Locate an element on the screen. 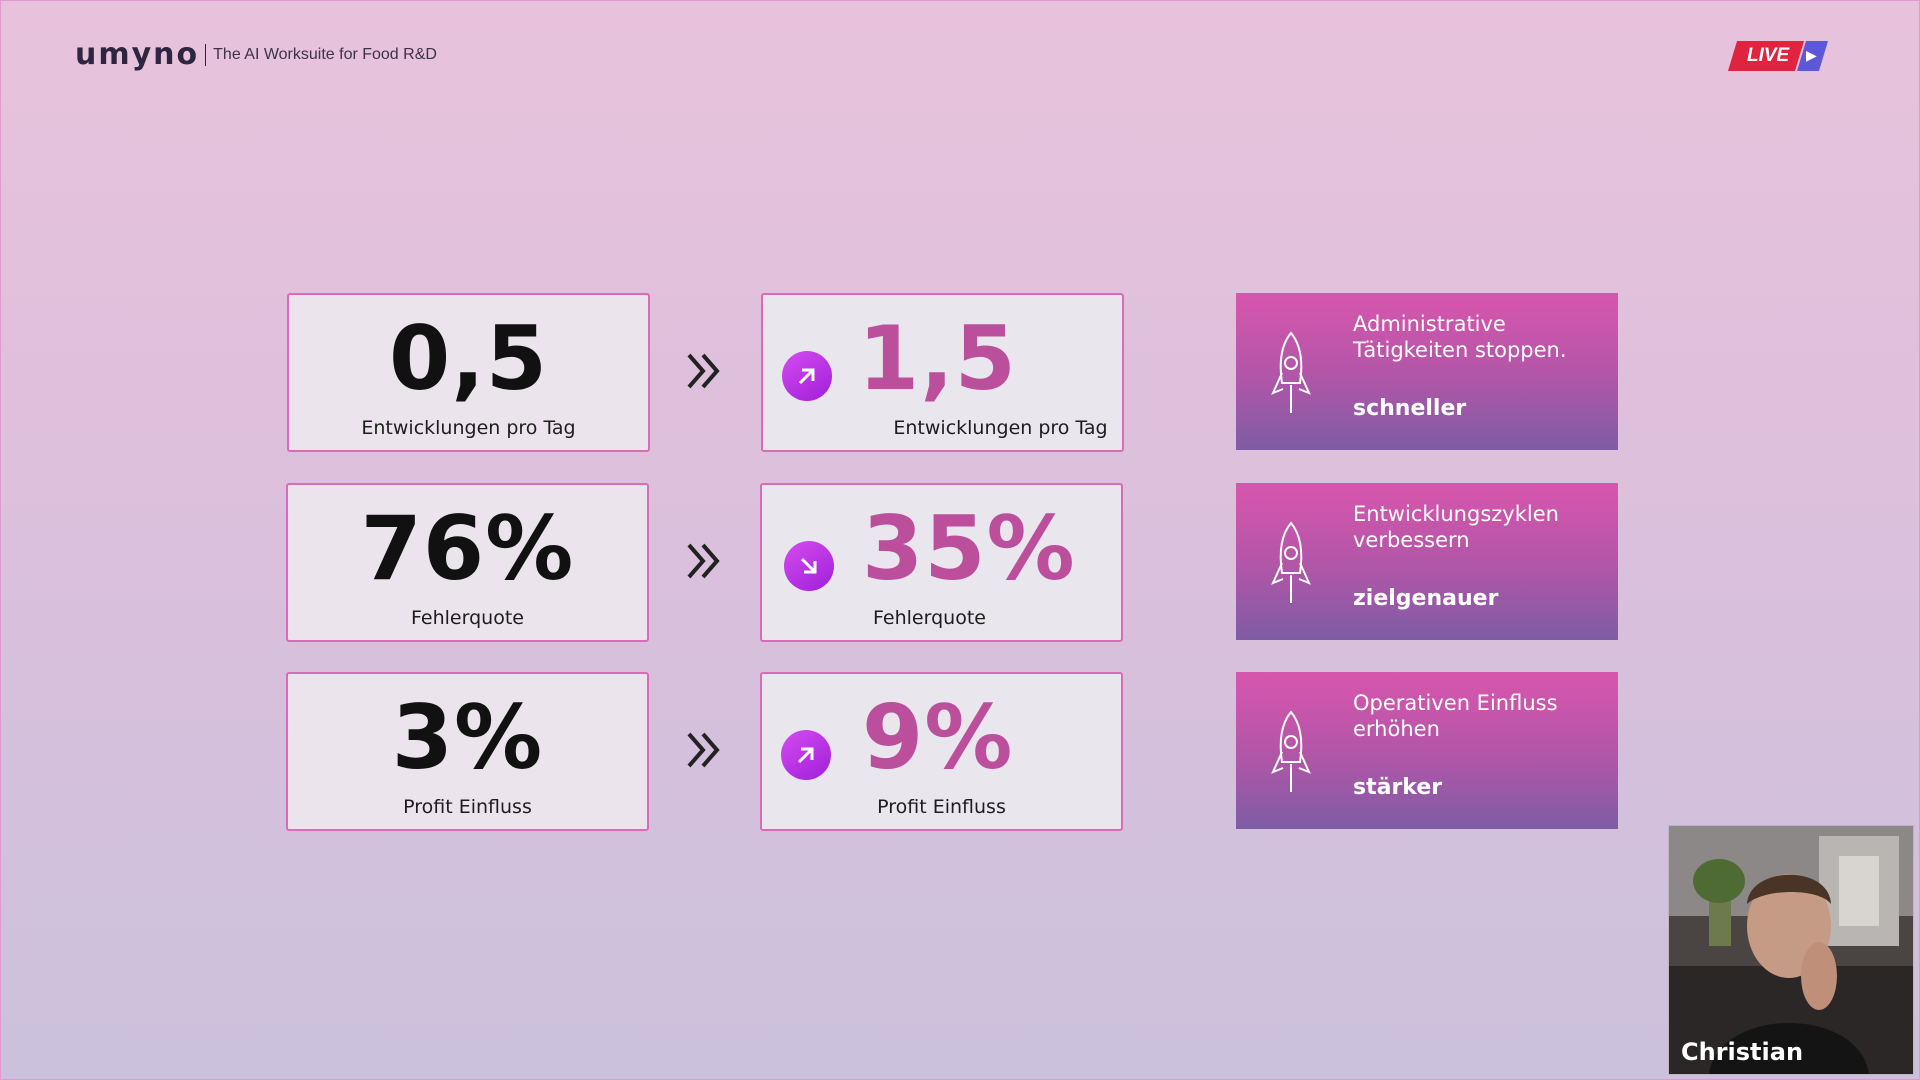 This screenshot has width=1920, height=1080. before-metric-value: 0,5 is located at coordinates (468, 358).